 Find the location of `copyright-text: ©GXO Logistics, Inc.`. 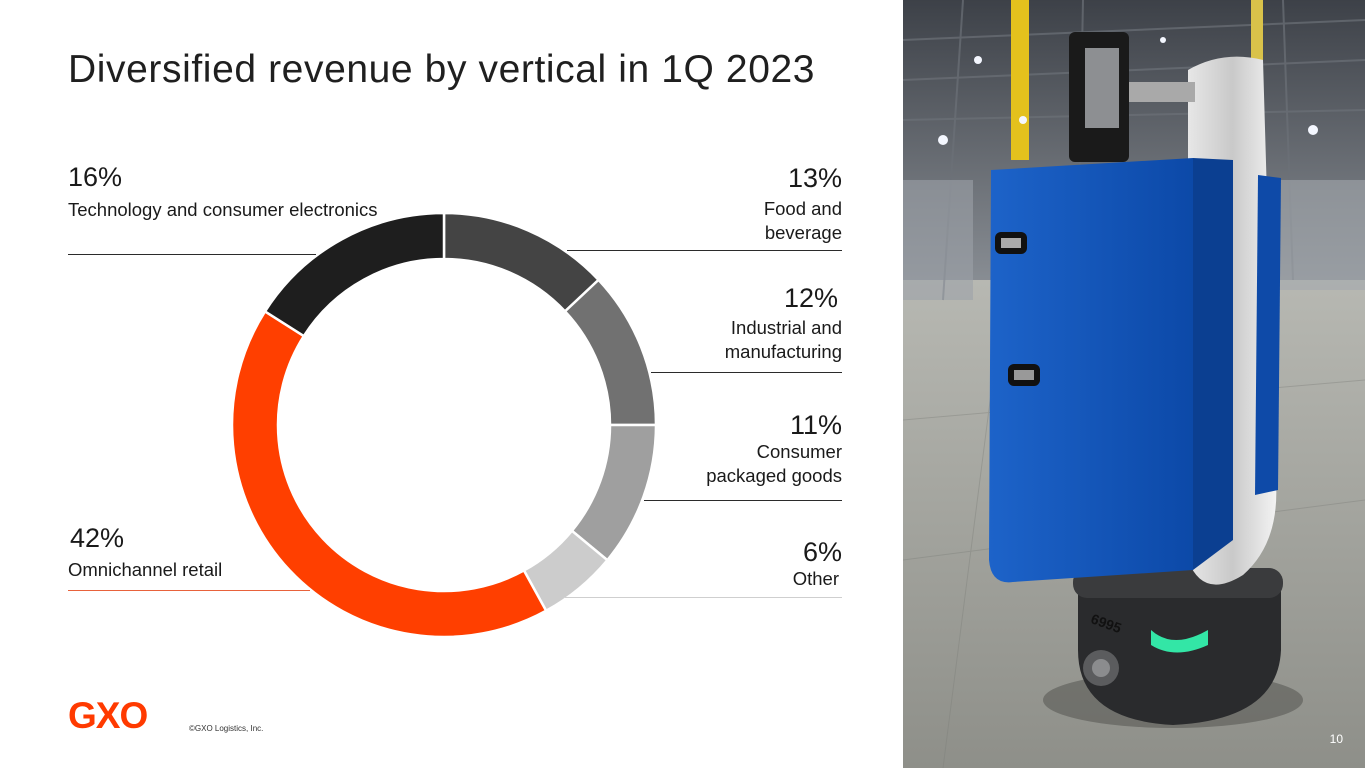

copyright-text: ©GXO Logistics, Inc. is located at coordinates (226, 728).